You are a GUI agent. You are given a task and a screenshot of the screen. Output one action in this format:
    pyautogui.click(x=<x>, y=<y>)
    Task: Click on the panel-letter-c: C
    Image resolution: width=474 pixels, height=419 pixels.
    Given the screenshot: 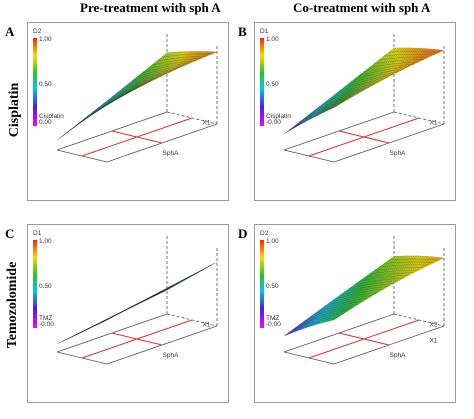 What is the action you would take?
    pyautogui.click(x=10, y=233)
    